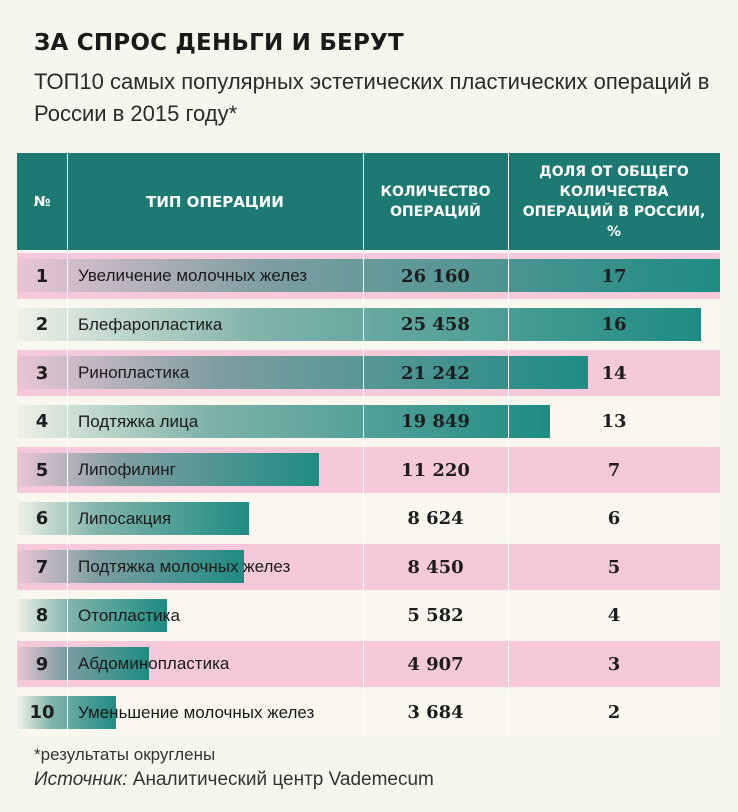  What do you see at coordinates (435, 422) in the screenshot?
I see `row-count: 19 849` at bounding box center [435, 422].